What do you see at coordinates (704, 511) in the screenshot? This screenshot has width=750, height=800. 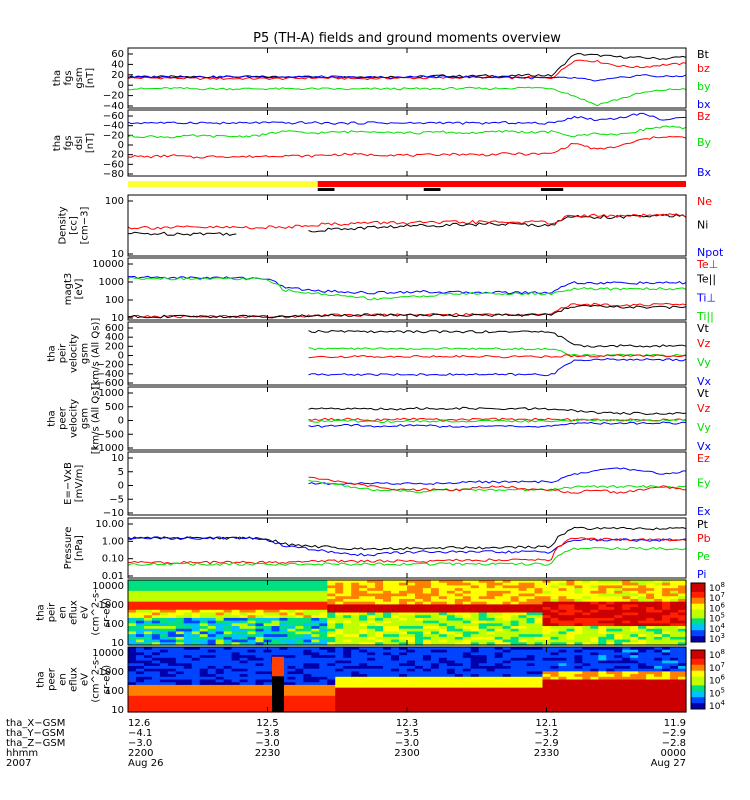 I see `legend-Ex: Ex` at bounding box center [704, 511].